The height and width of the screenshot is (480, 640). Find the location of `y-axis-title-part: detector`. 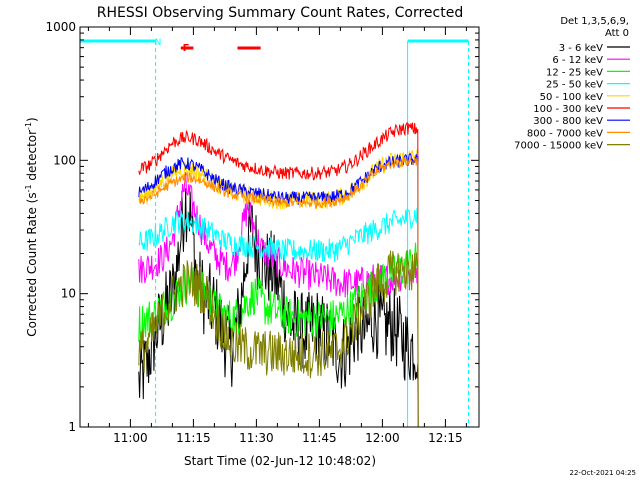

y-axis-title-part: detector is located at coordinates (32, 157).